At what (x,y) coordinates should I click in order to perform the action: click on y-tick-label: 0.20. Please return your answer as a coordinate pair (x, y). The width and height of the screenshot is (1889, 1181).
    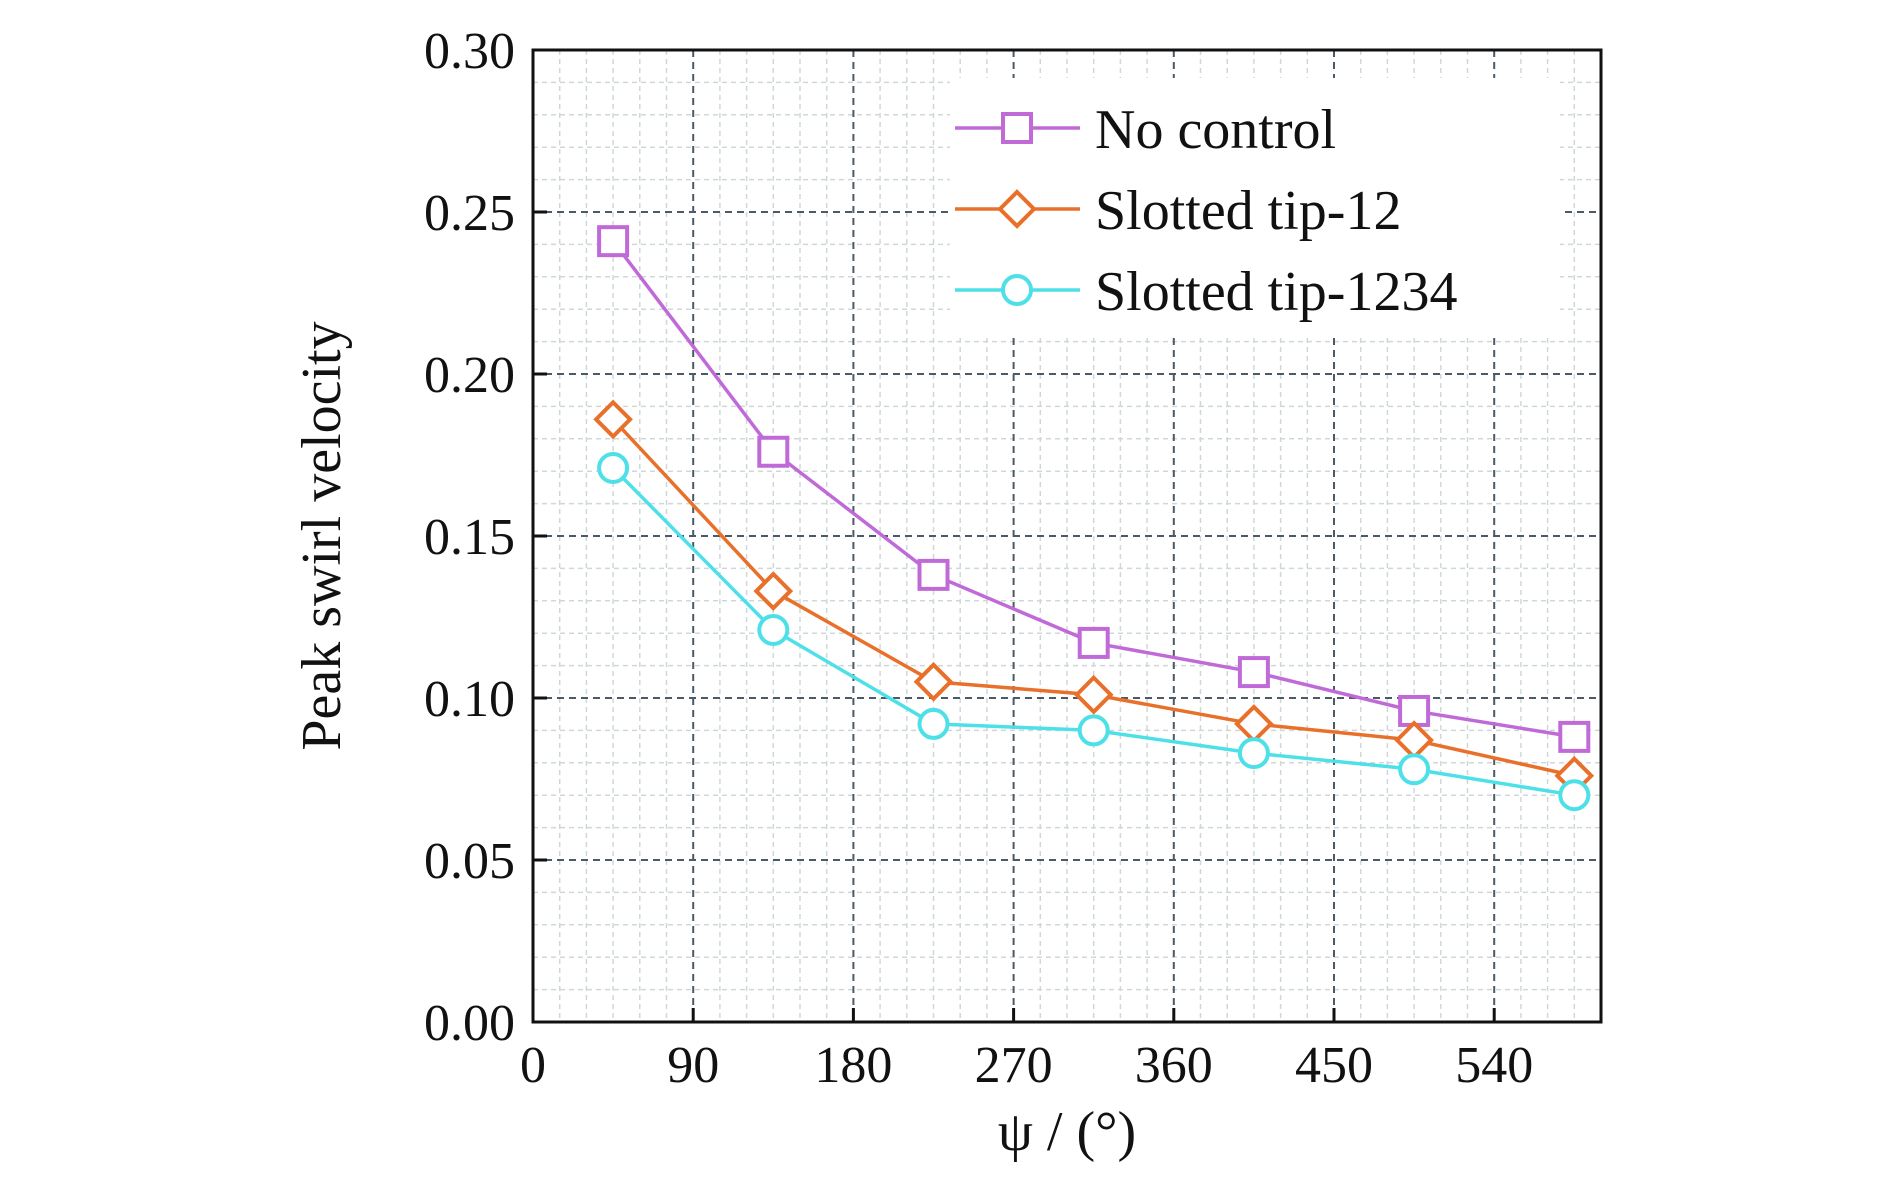
    Looking at the image, I should click on (469, 375).